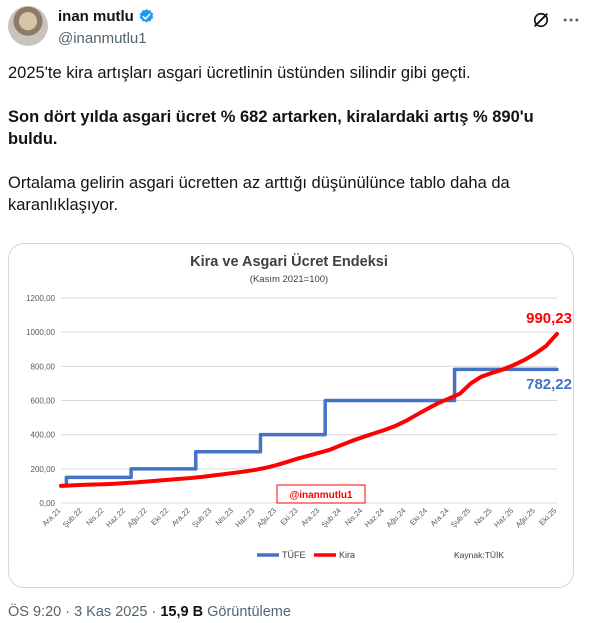  What do you see at coordinates (294, 555) in the screenshot?
I see `legend-tufe-label: TÜFE` at bounding box center [294, 555].